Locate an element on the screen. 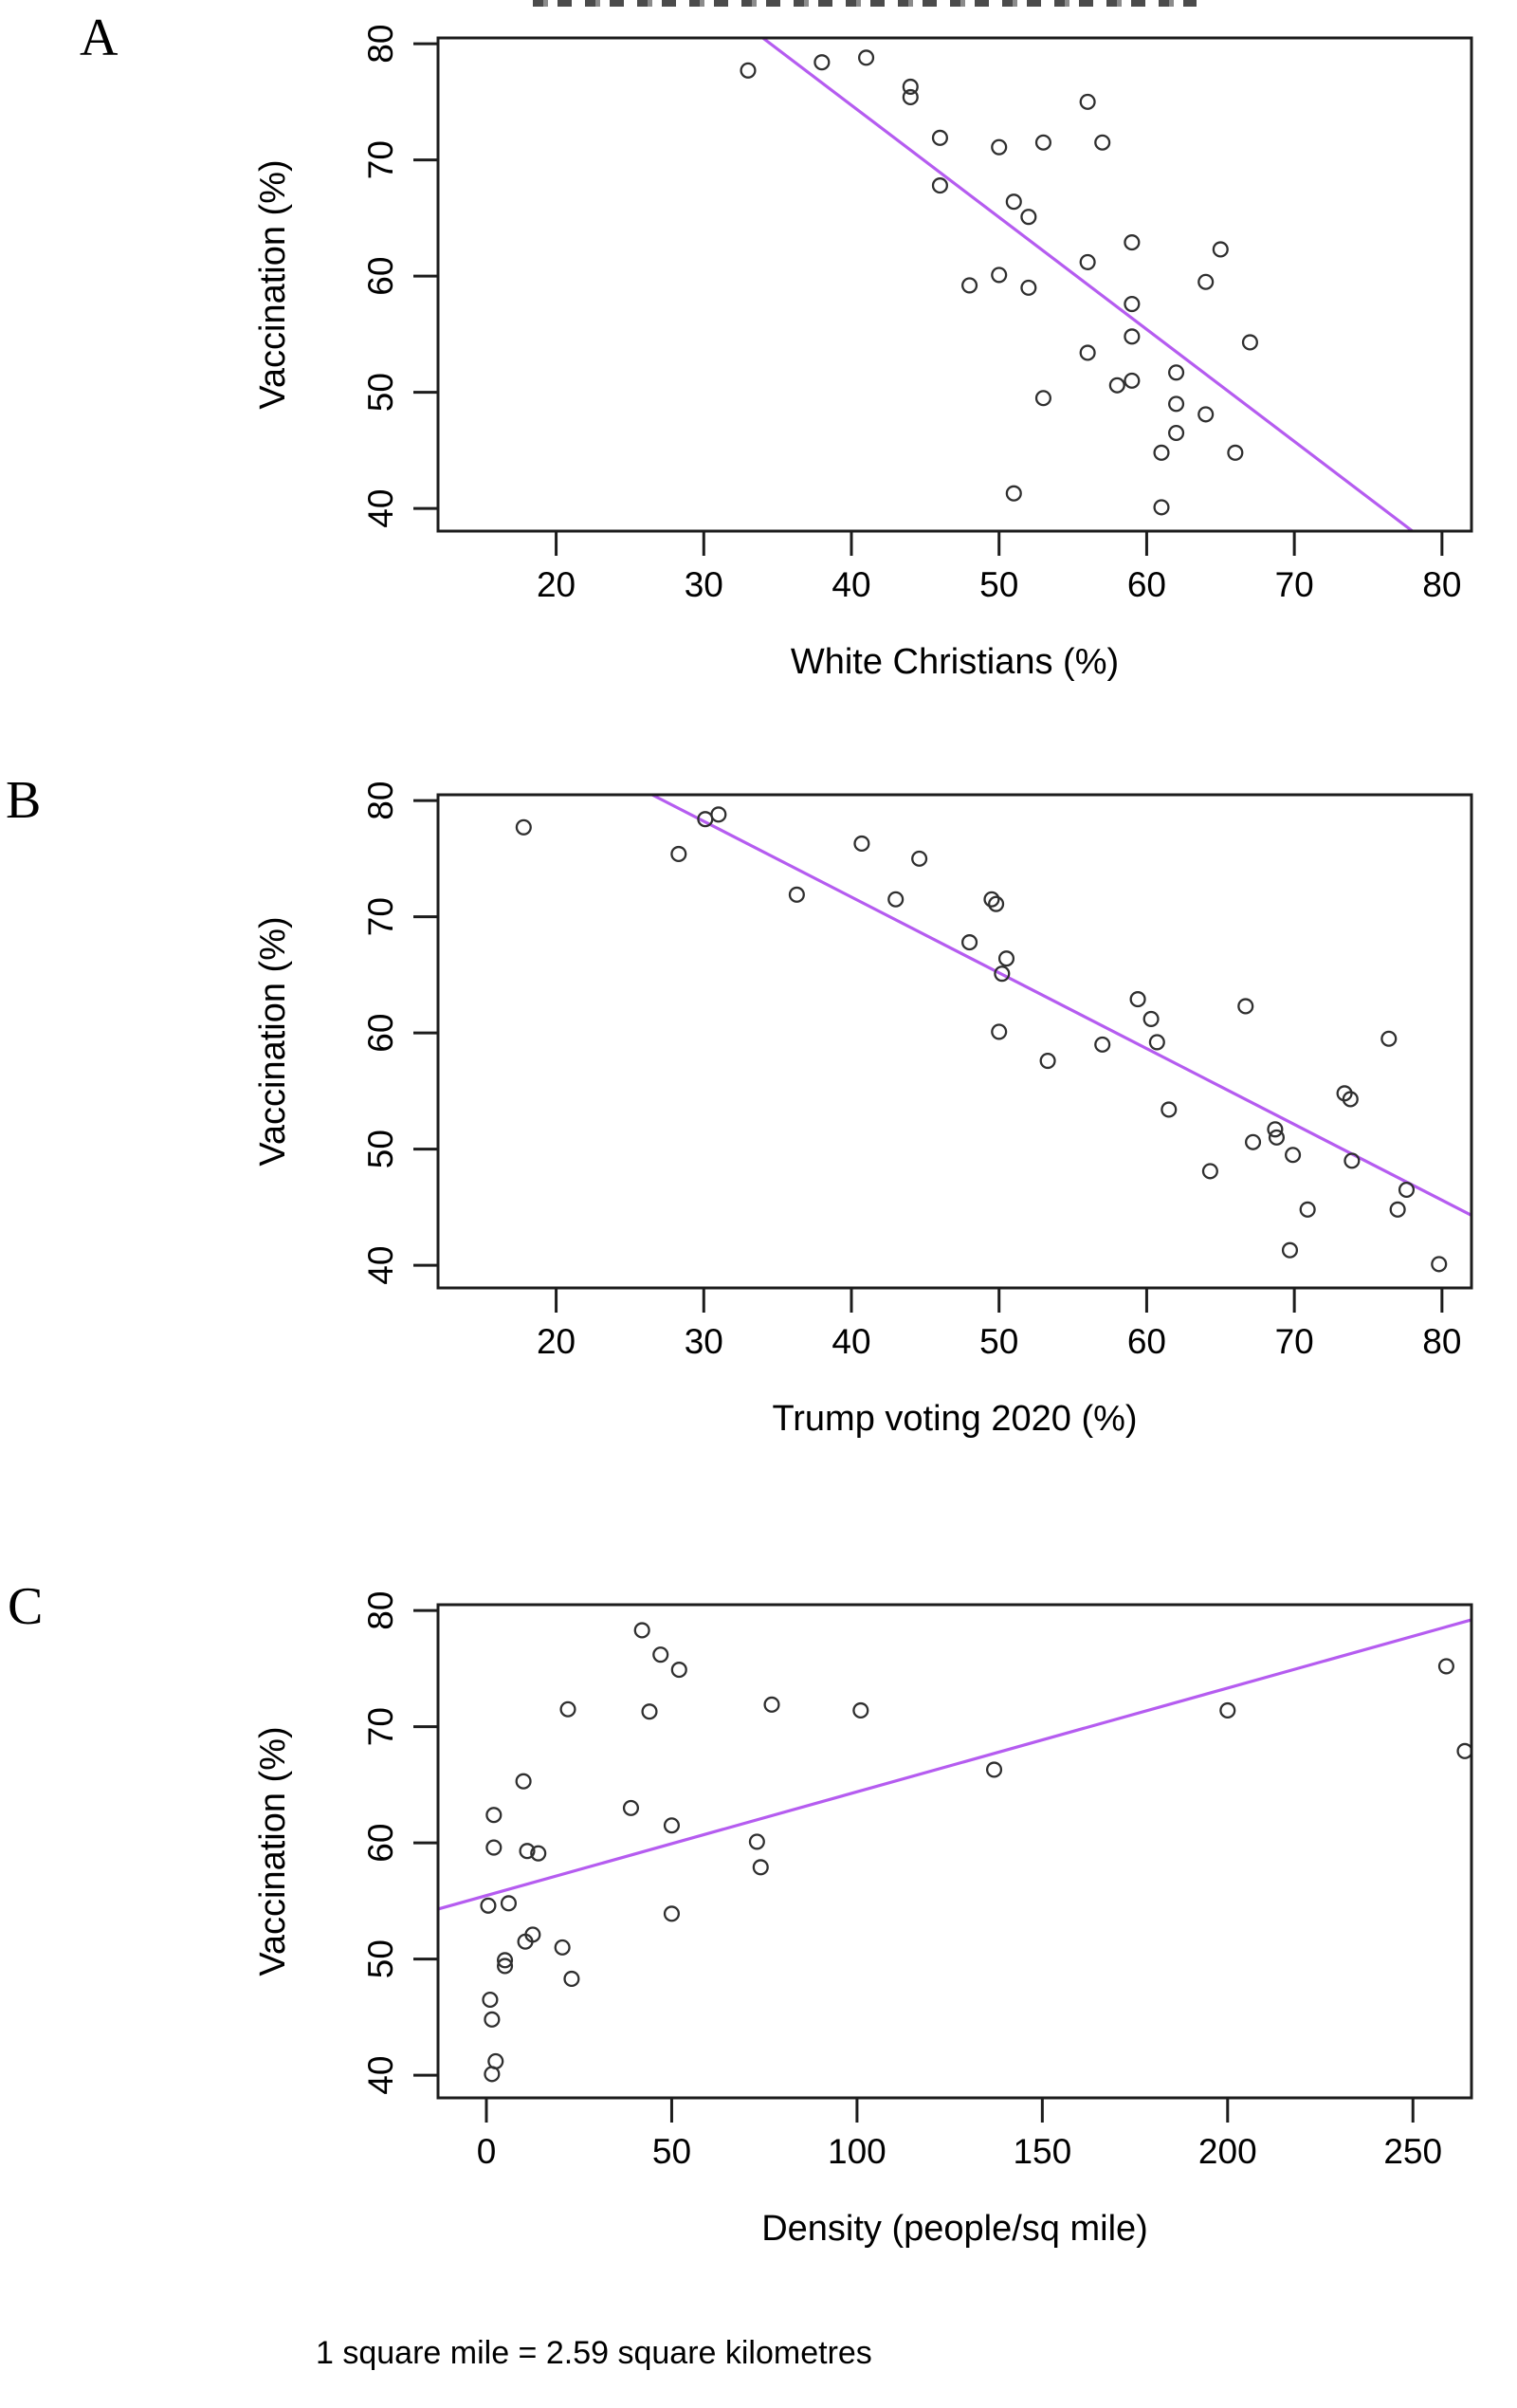  panel-a-label: A is located at coordinates (99, 38).